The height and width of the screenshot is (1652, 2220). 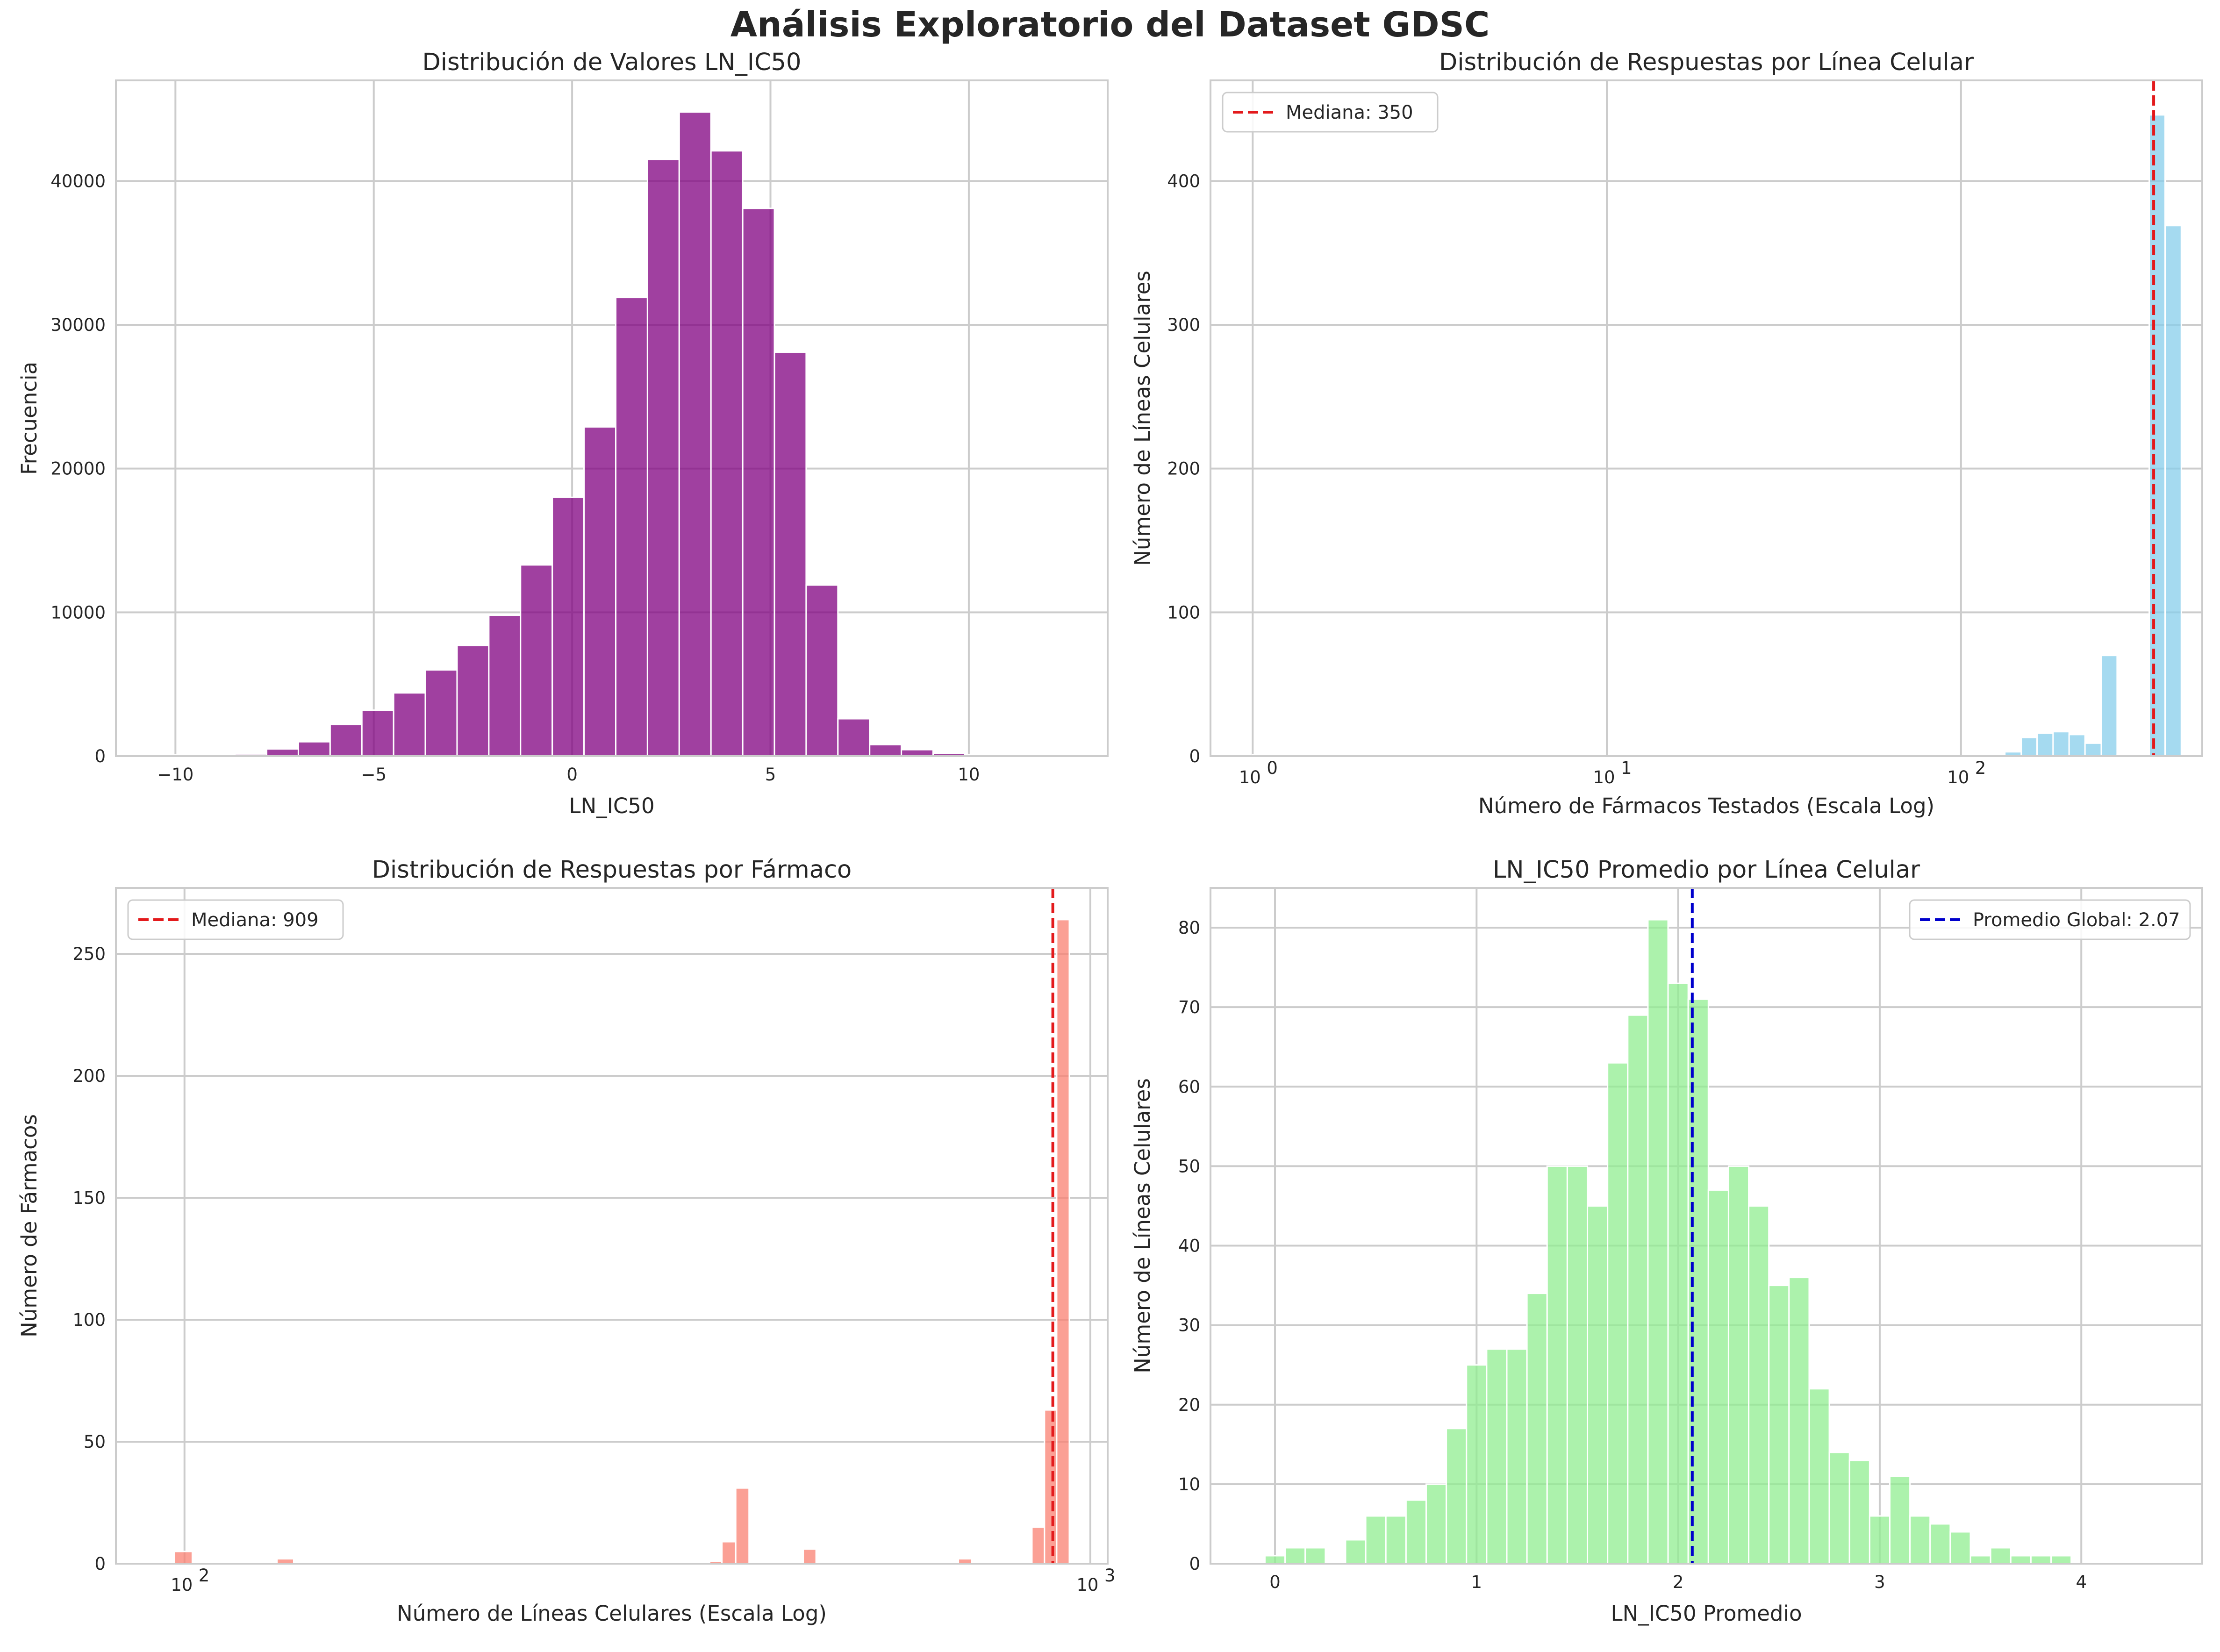 I want to click on y-tick-label: 30000, so click(x=78, y=325).